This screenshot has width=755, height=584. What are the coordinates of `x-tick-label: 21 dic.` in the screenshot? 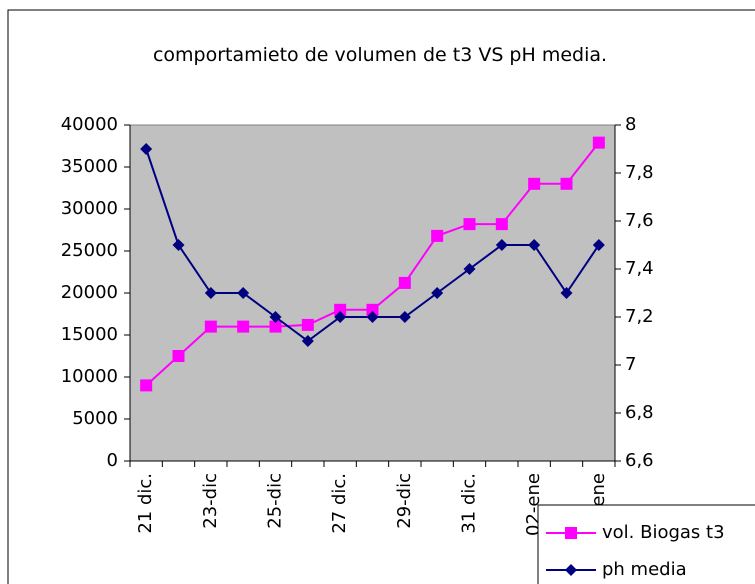 It's located at (145, 503).